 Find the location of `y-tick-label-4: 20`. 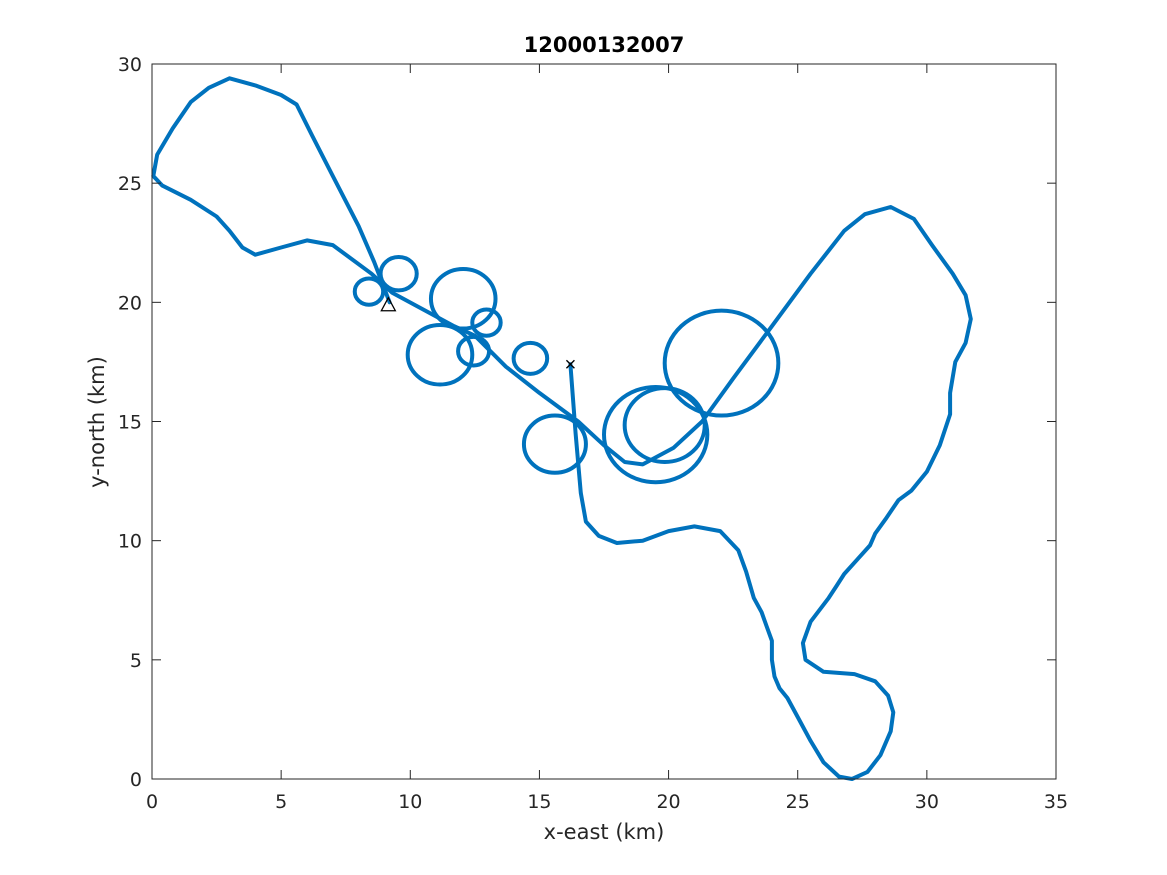

y-tick-label-4: 20 is located at coordinates (130, 303).